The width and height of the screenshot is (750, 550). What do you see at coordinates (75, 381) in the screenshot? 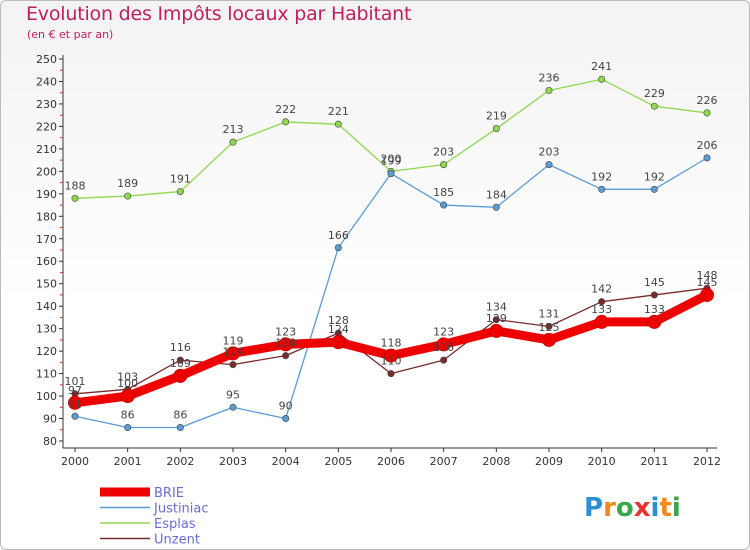
I see `data-label-unzent: 101` at bounding box center [75, 381].